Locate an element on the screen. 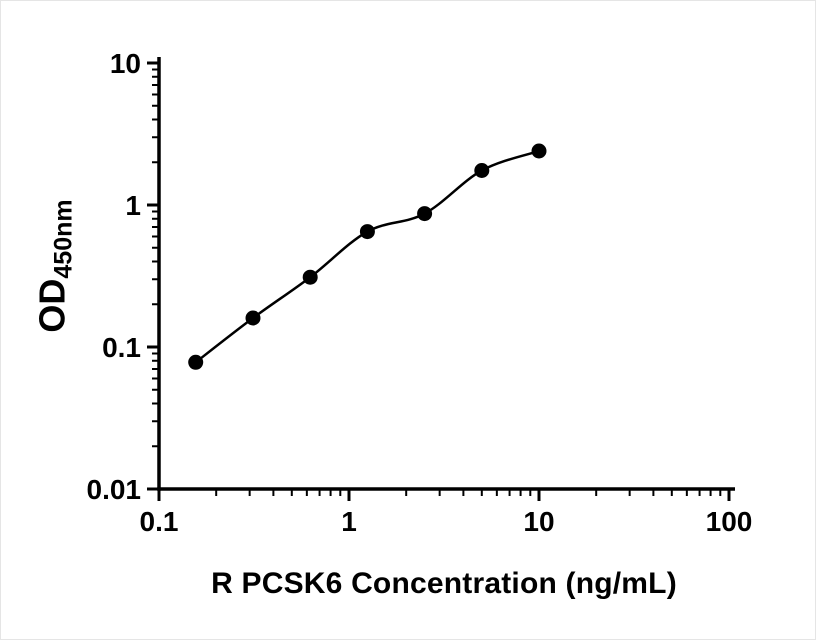 The width and height of the screenshot is (816, 640). y-axis-minor-ticks is located at coordinates (155, 258).